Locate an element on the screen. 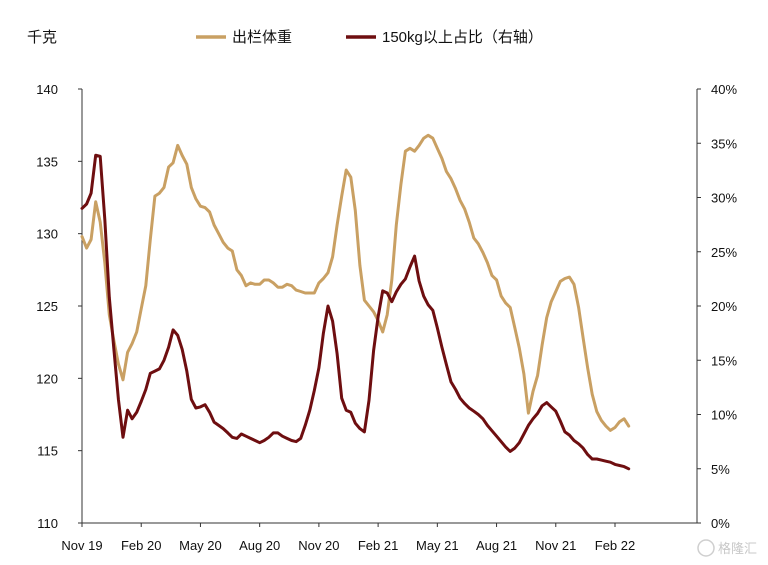 The image size is (768, 565). right-tick-label: 5% is located at coordinates (720, 469).